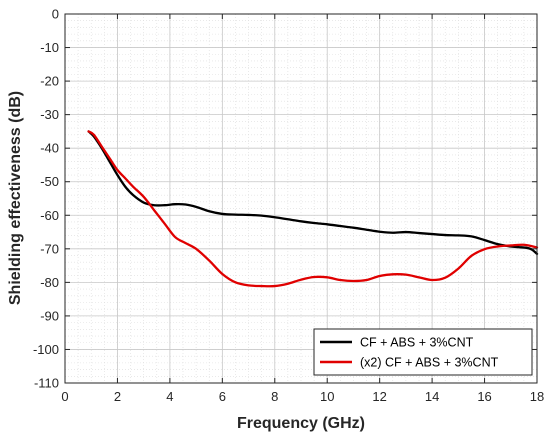  I want to click on legend: CF + ABS + 3%CNT (x2) CF + ABS + 3%CNT, so click(423, 352).